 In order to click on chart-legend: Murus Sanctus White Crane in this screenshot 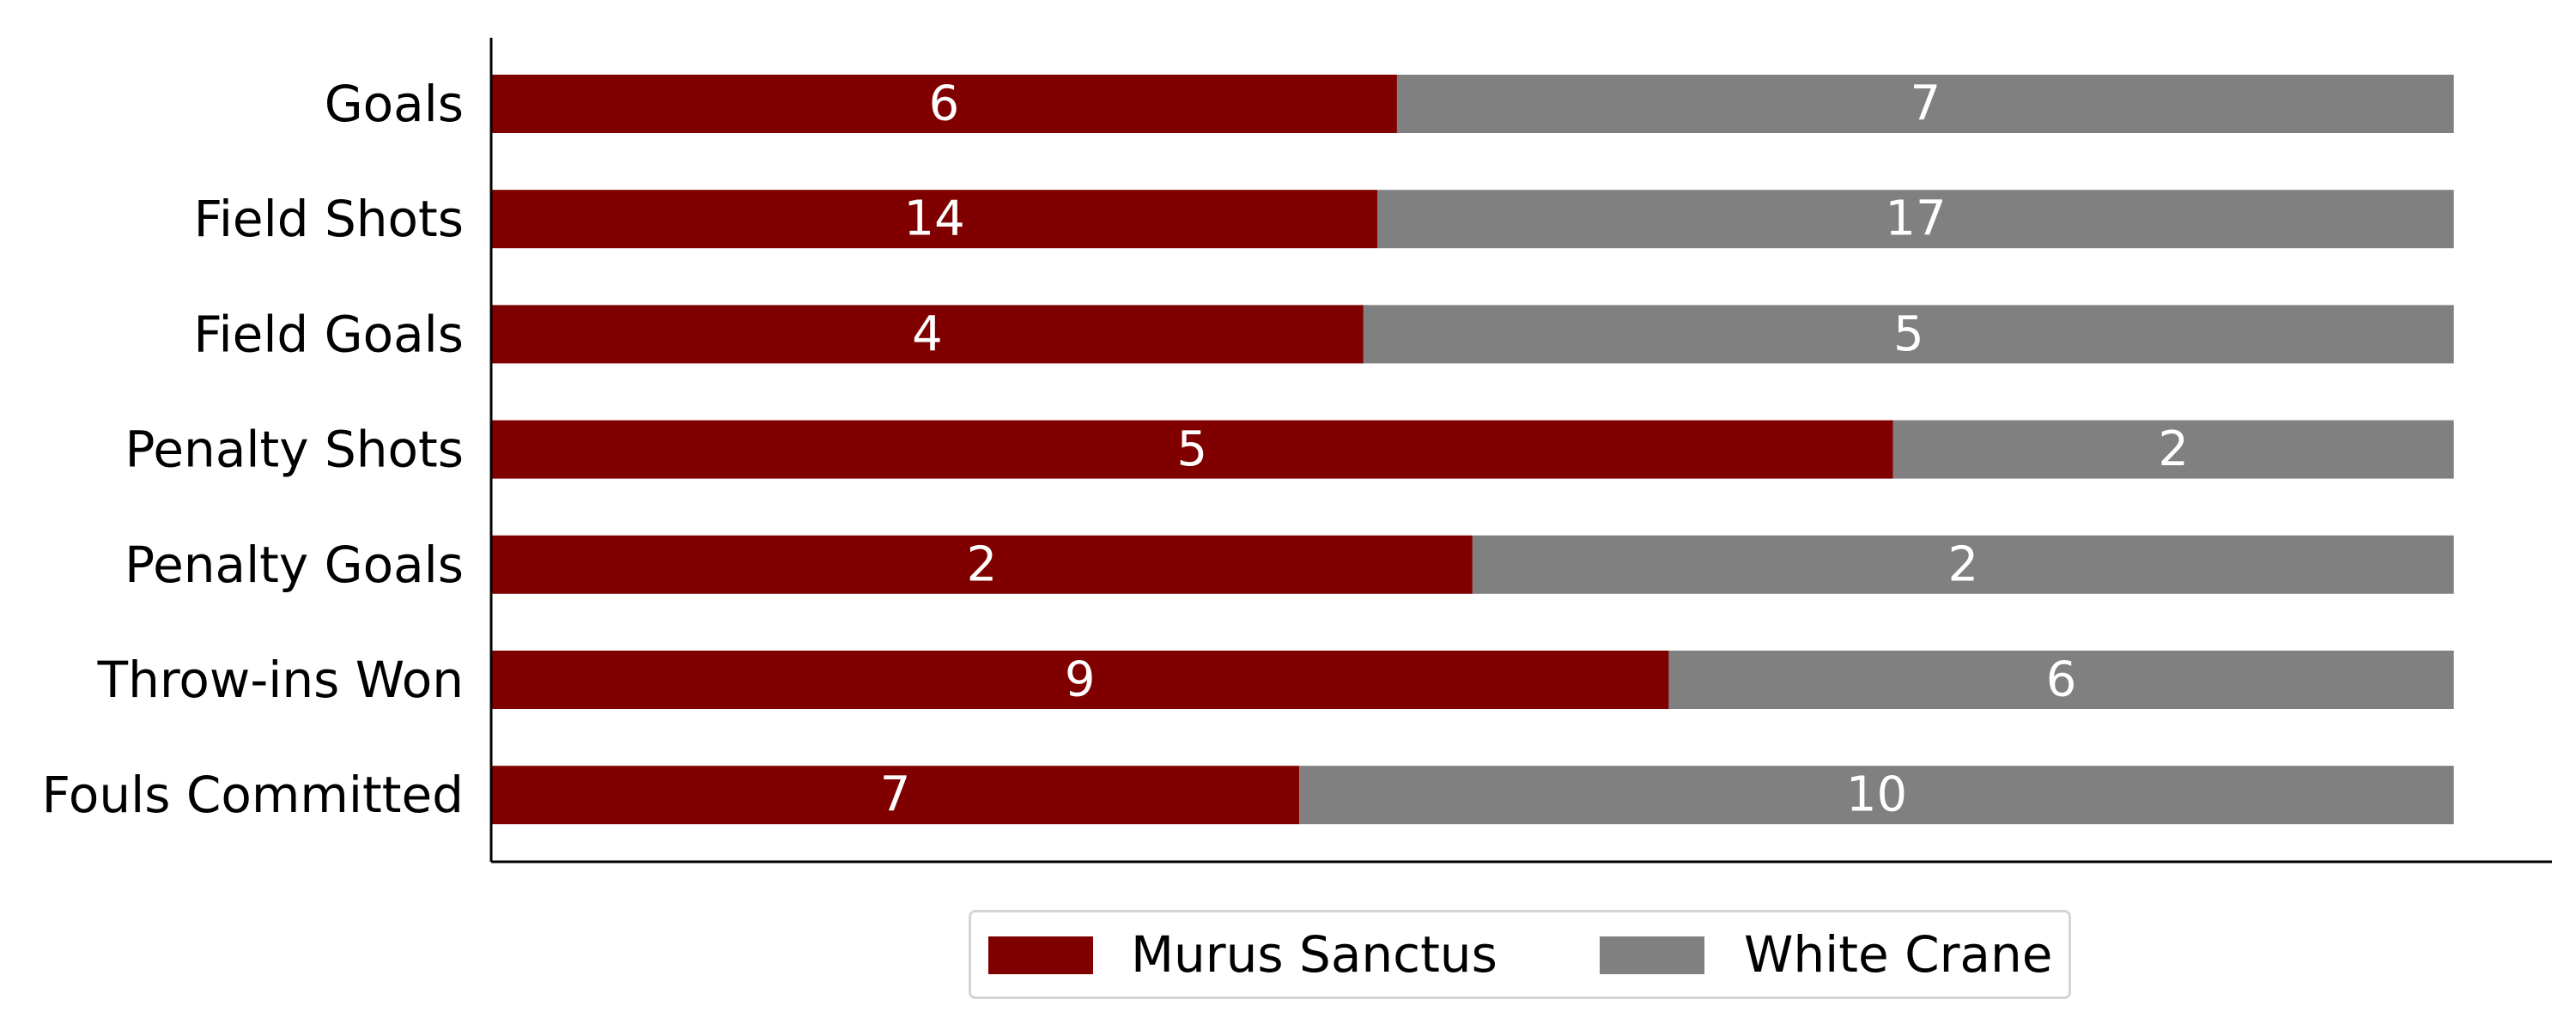, I will do `click(1520, 954)`.